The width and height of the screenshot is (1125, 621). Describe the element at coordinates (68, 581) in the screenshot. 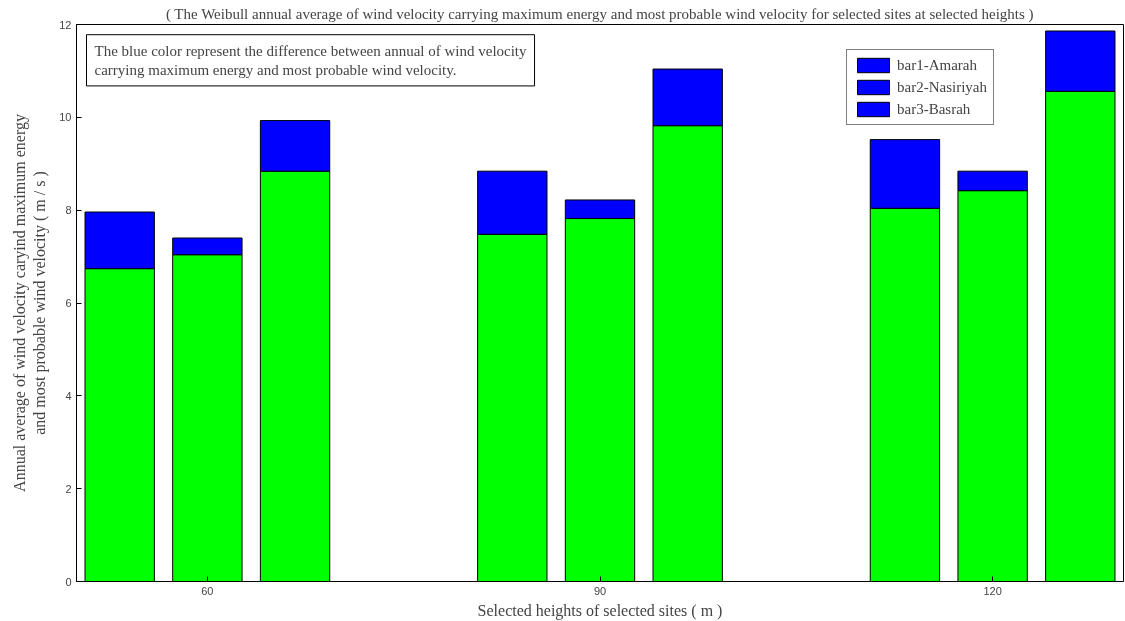

I see `y-tick-label: 0` at that location.